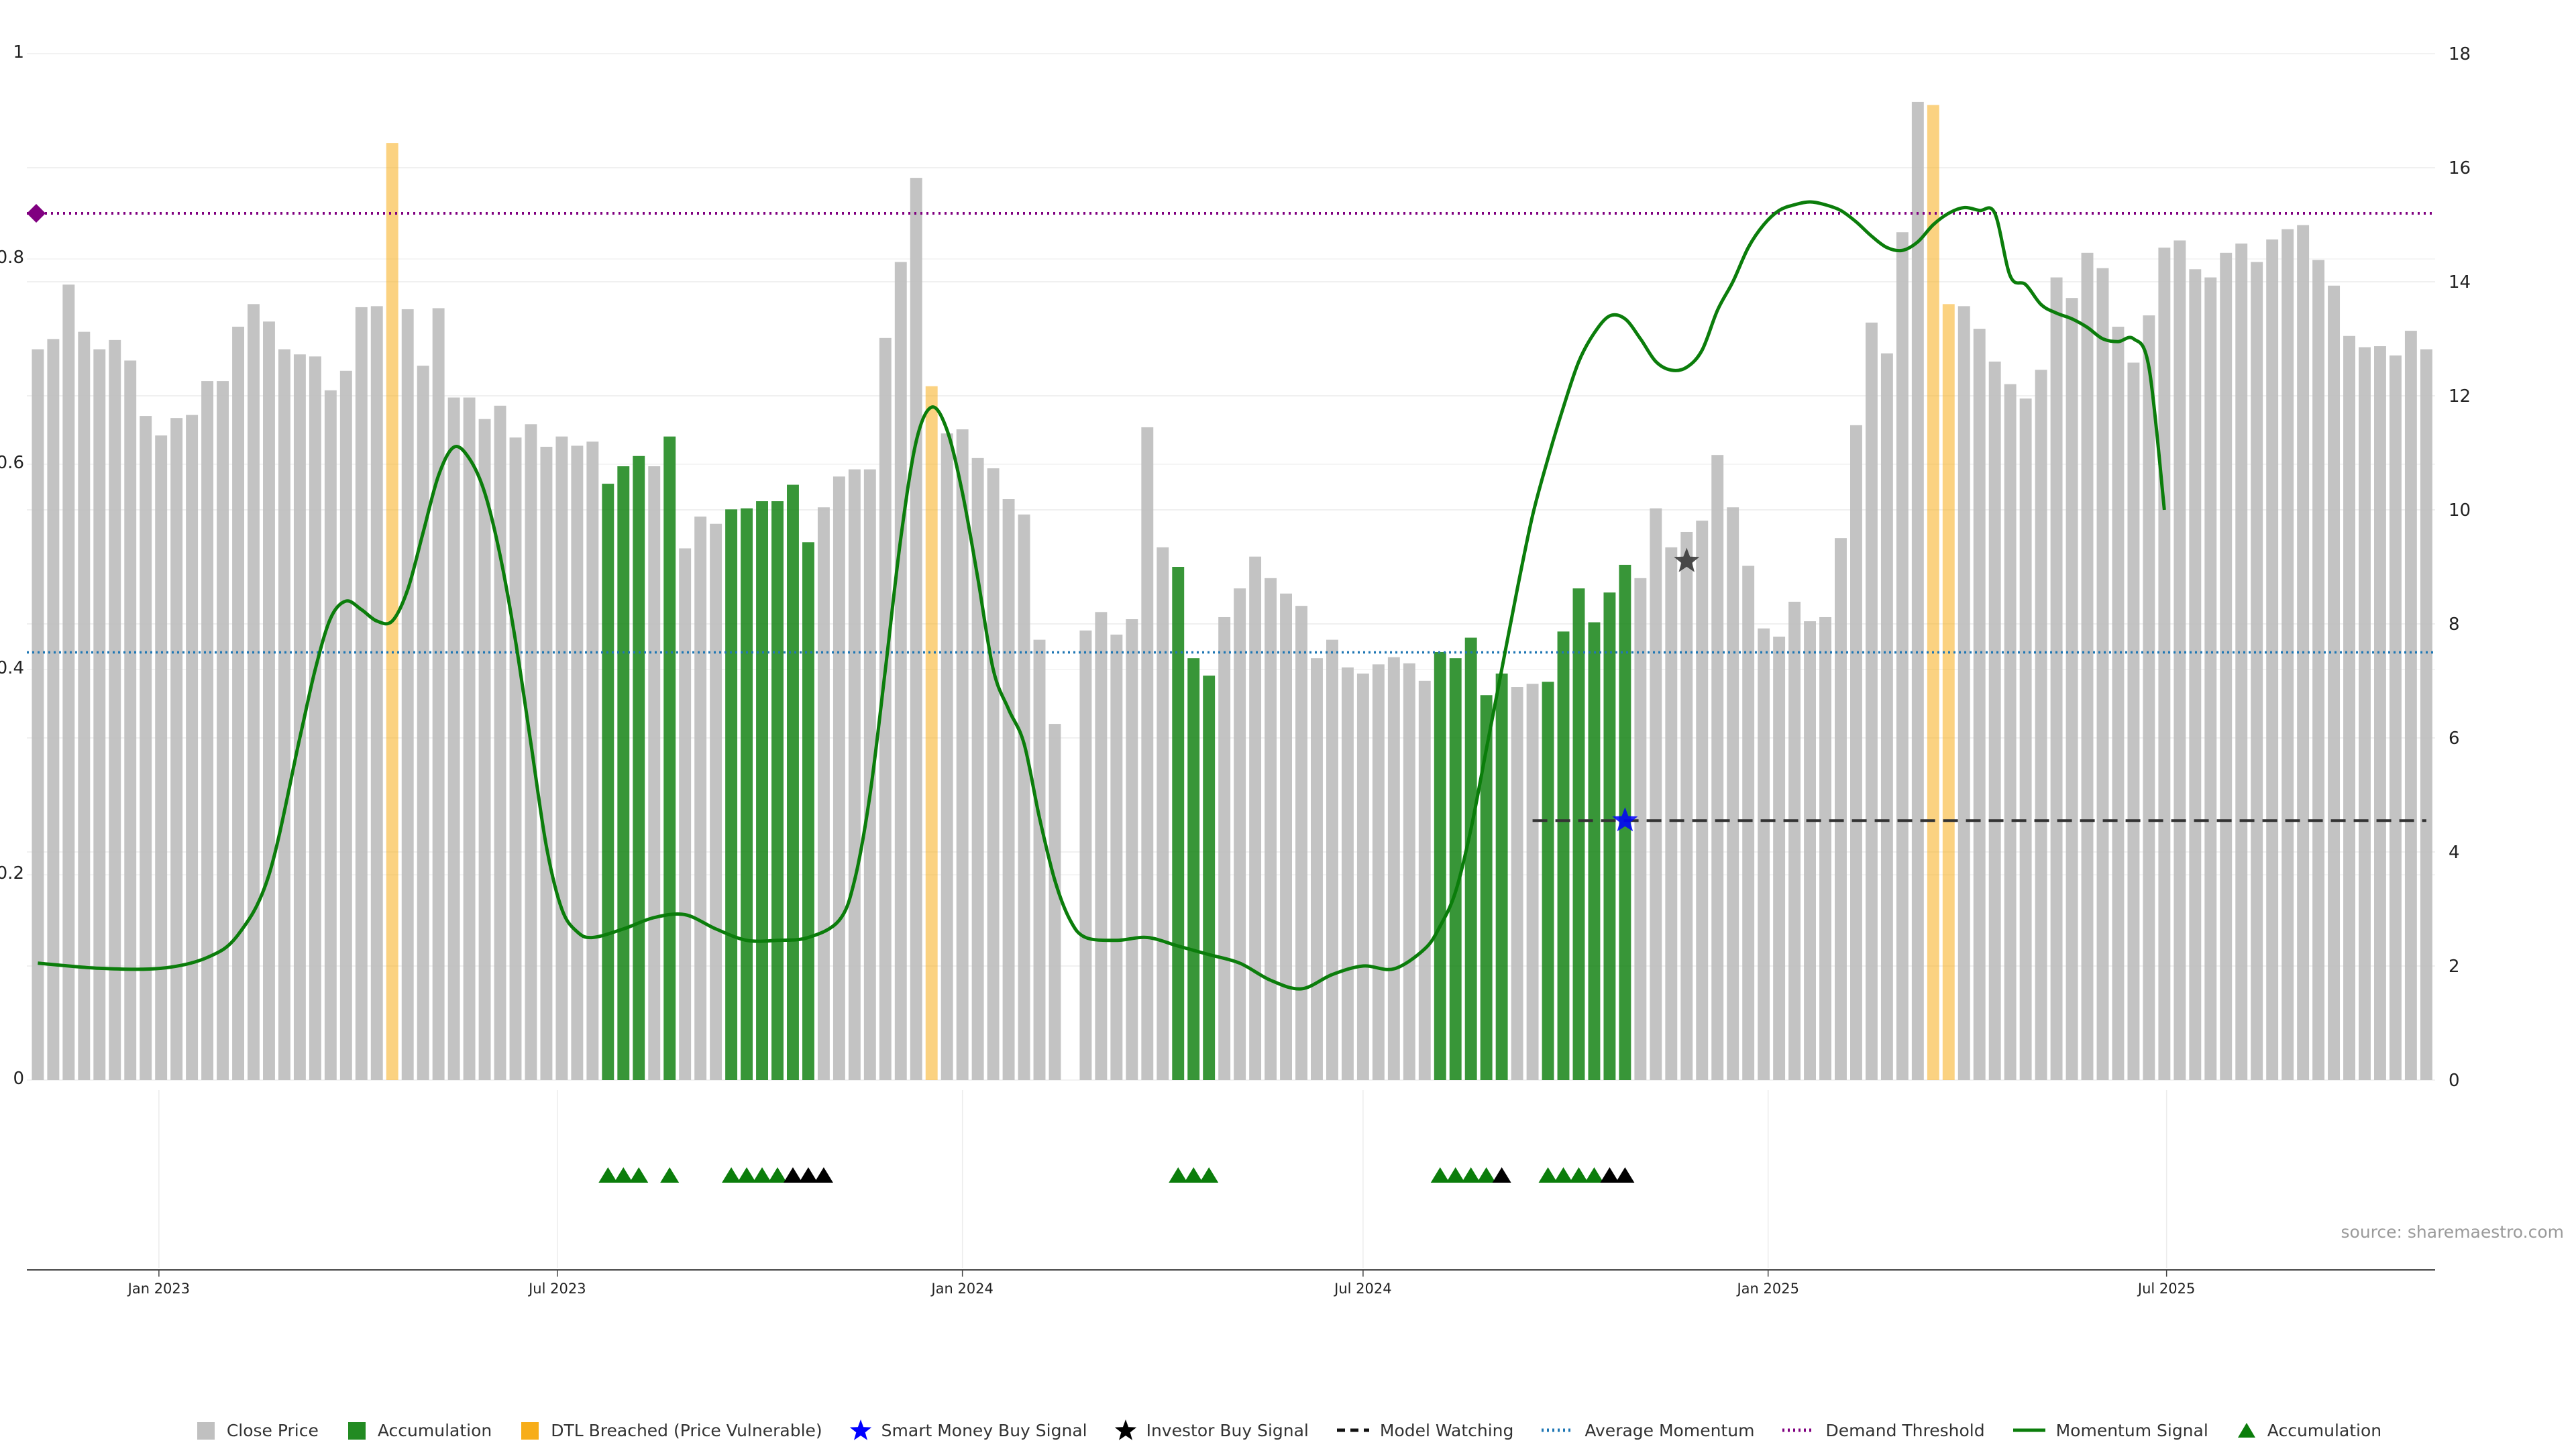  What do you see at coordinates (2454, 853) in the screenshot?
I see `right-axis-tick: 4` at bounding box center [2454, 853].